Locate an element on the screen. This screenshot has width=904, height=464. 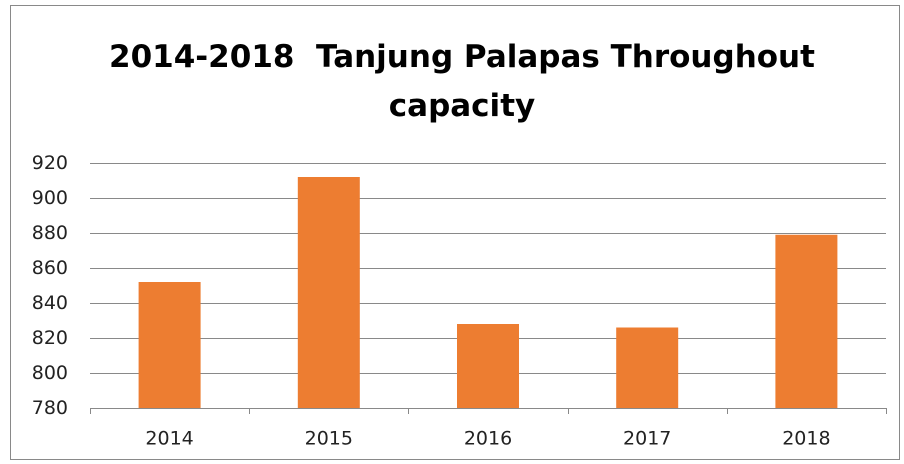
x-tick-label: 2016 is located at coordinates (488, 439).